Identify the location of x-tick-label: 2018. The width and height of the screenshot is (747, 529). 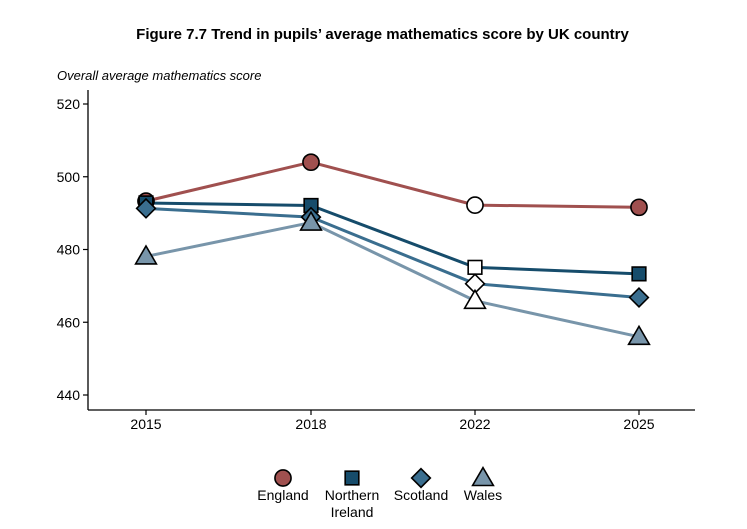
(310, 424).